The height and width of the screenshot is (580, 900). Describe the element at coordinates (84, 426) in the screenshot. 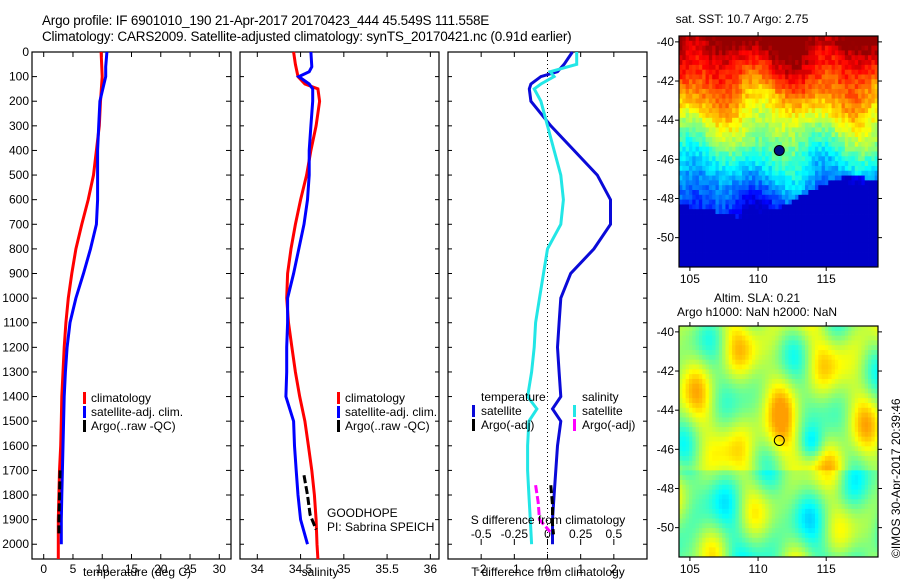

I see `legend-swatch-argo` at that location.